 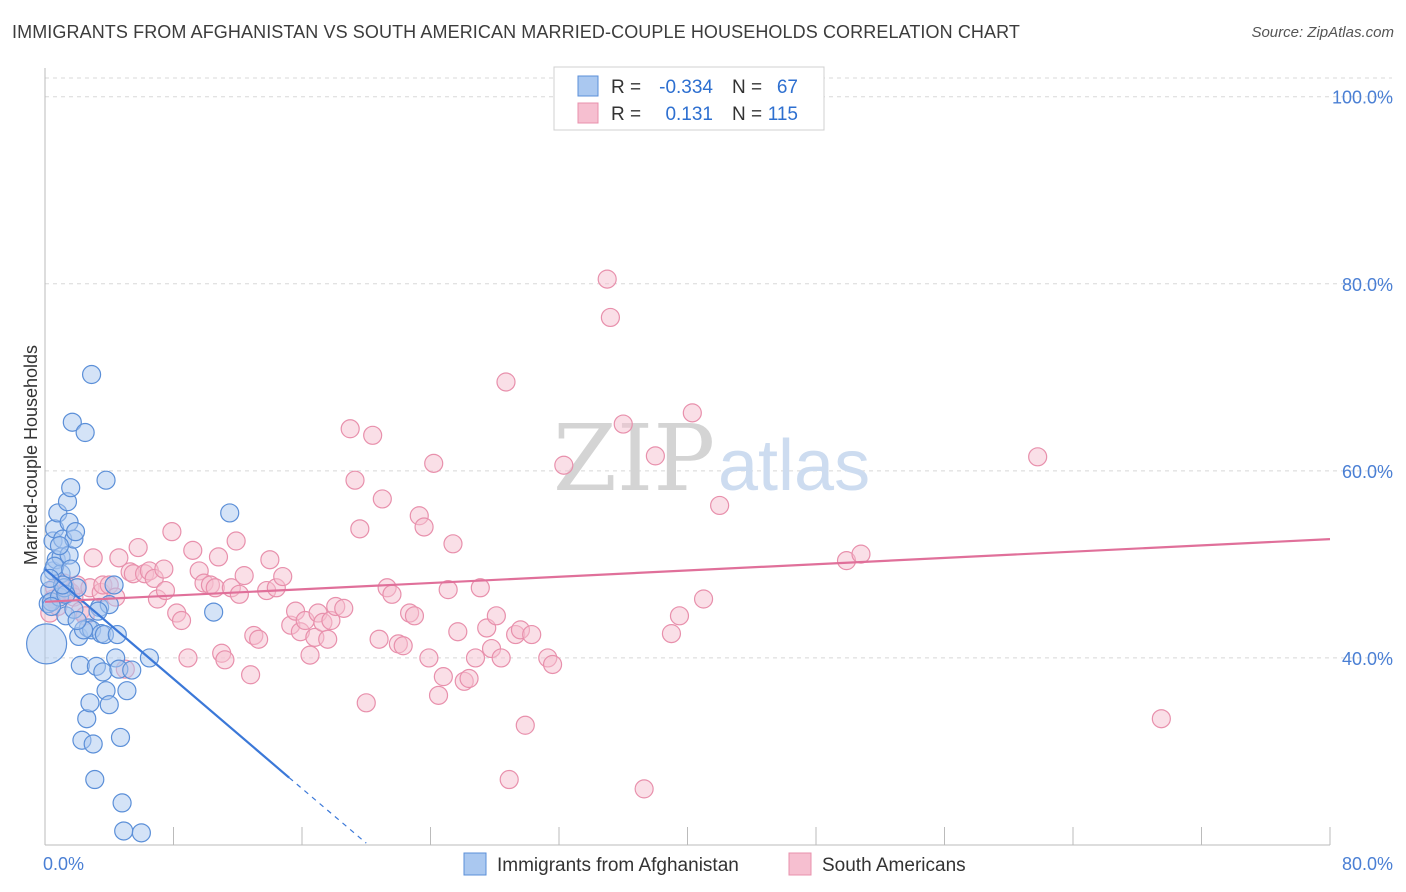 What do you see at coordinates (686, 87) in the screenshot?
I see `legend-r-value-blue: -0.334` at bounding box center [686, 87].